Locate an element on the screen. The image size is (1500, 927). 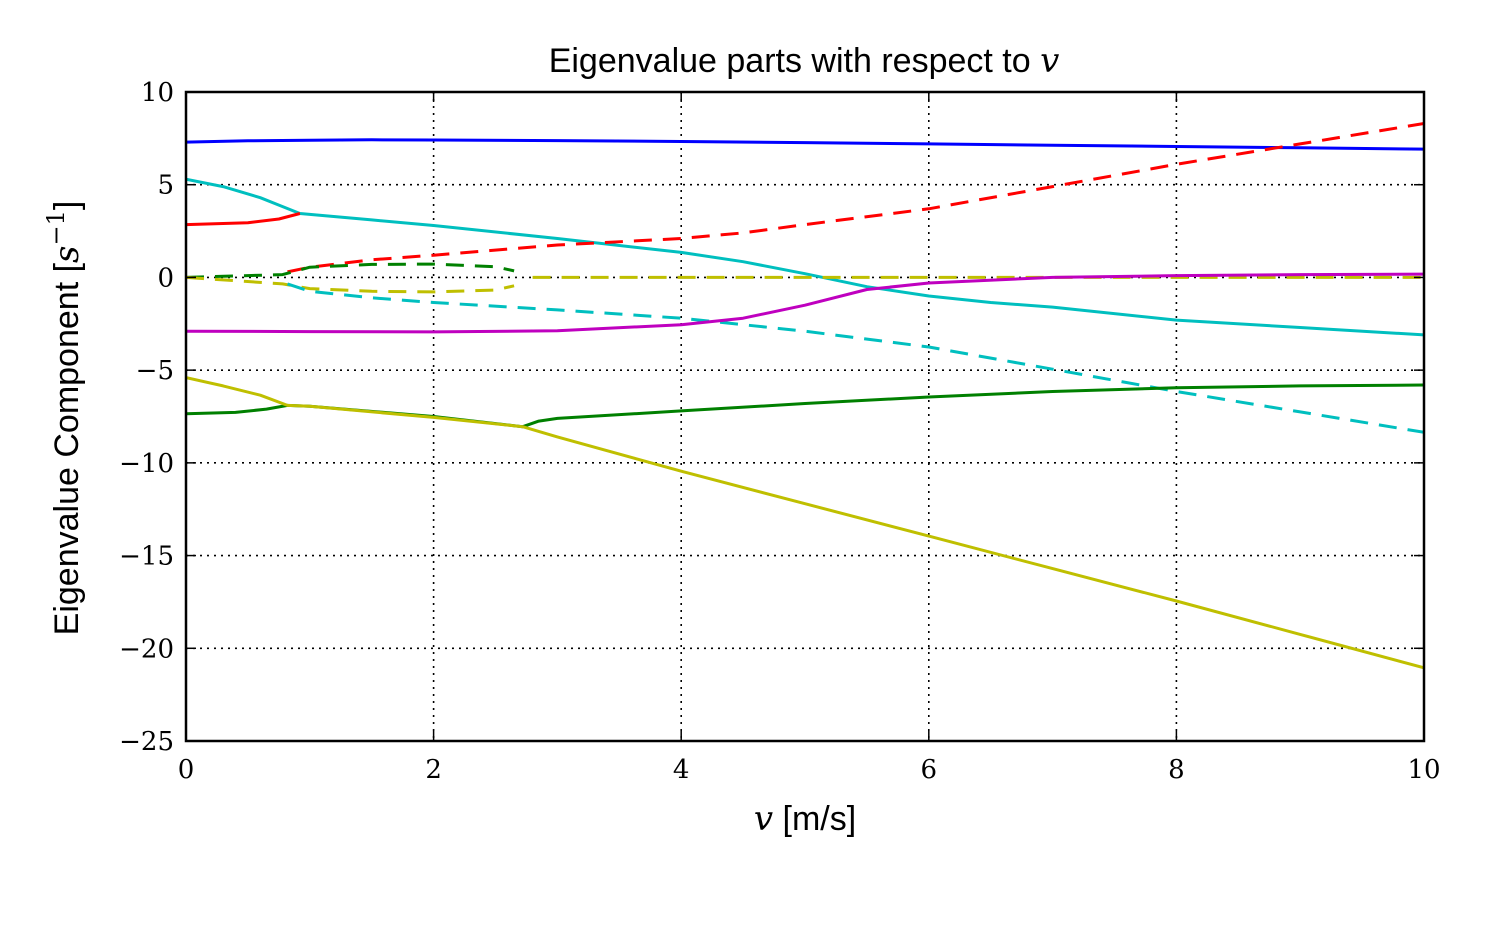
chart-title: Eigenvalue parts with respect to v is located at coordinates (804, 61).